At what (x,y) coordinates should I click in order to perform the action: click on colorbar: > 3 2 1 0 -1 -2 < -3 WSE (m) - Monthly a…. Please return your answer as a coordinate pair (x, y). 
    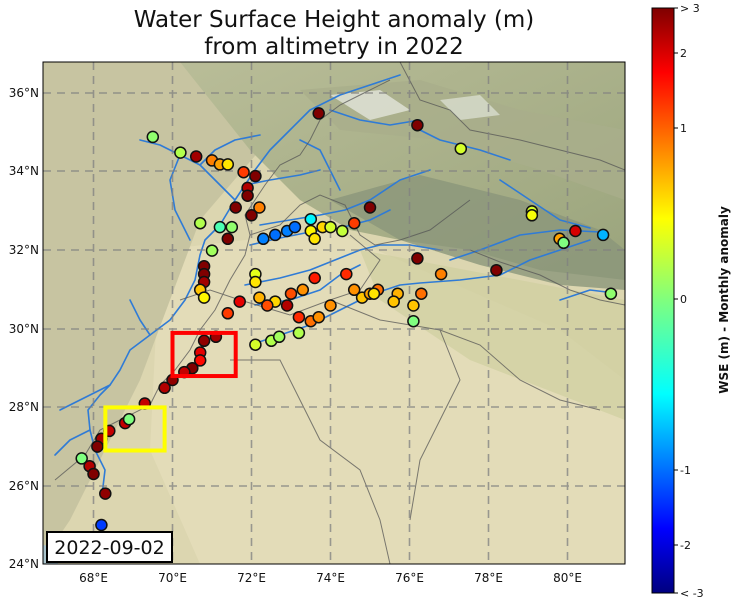
    Looking at the image, I should click on (691, 301).